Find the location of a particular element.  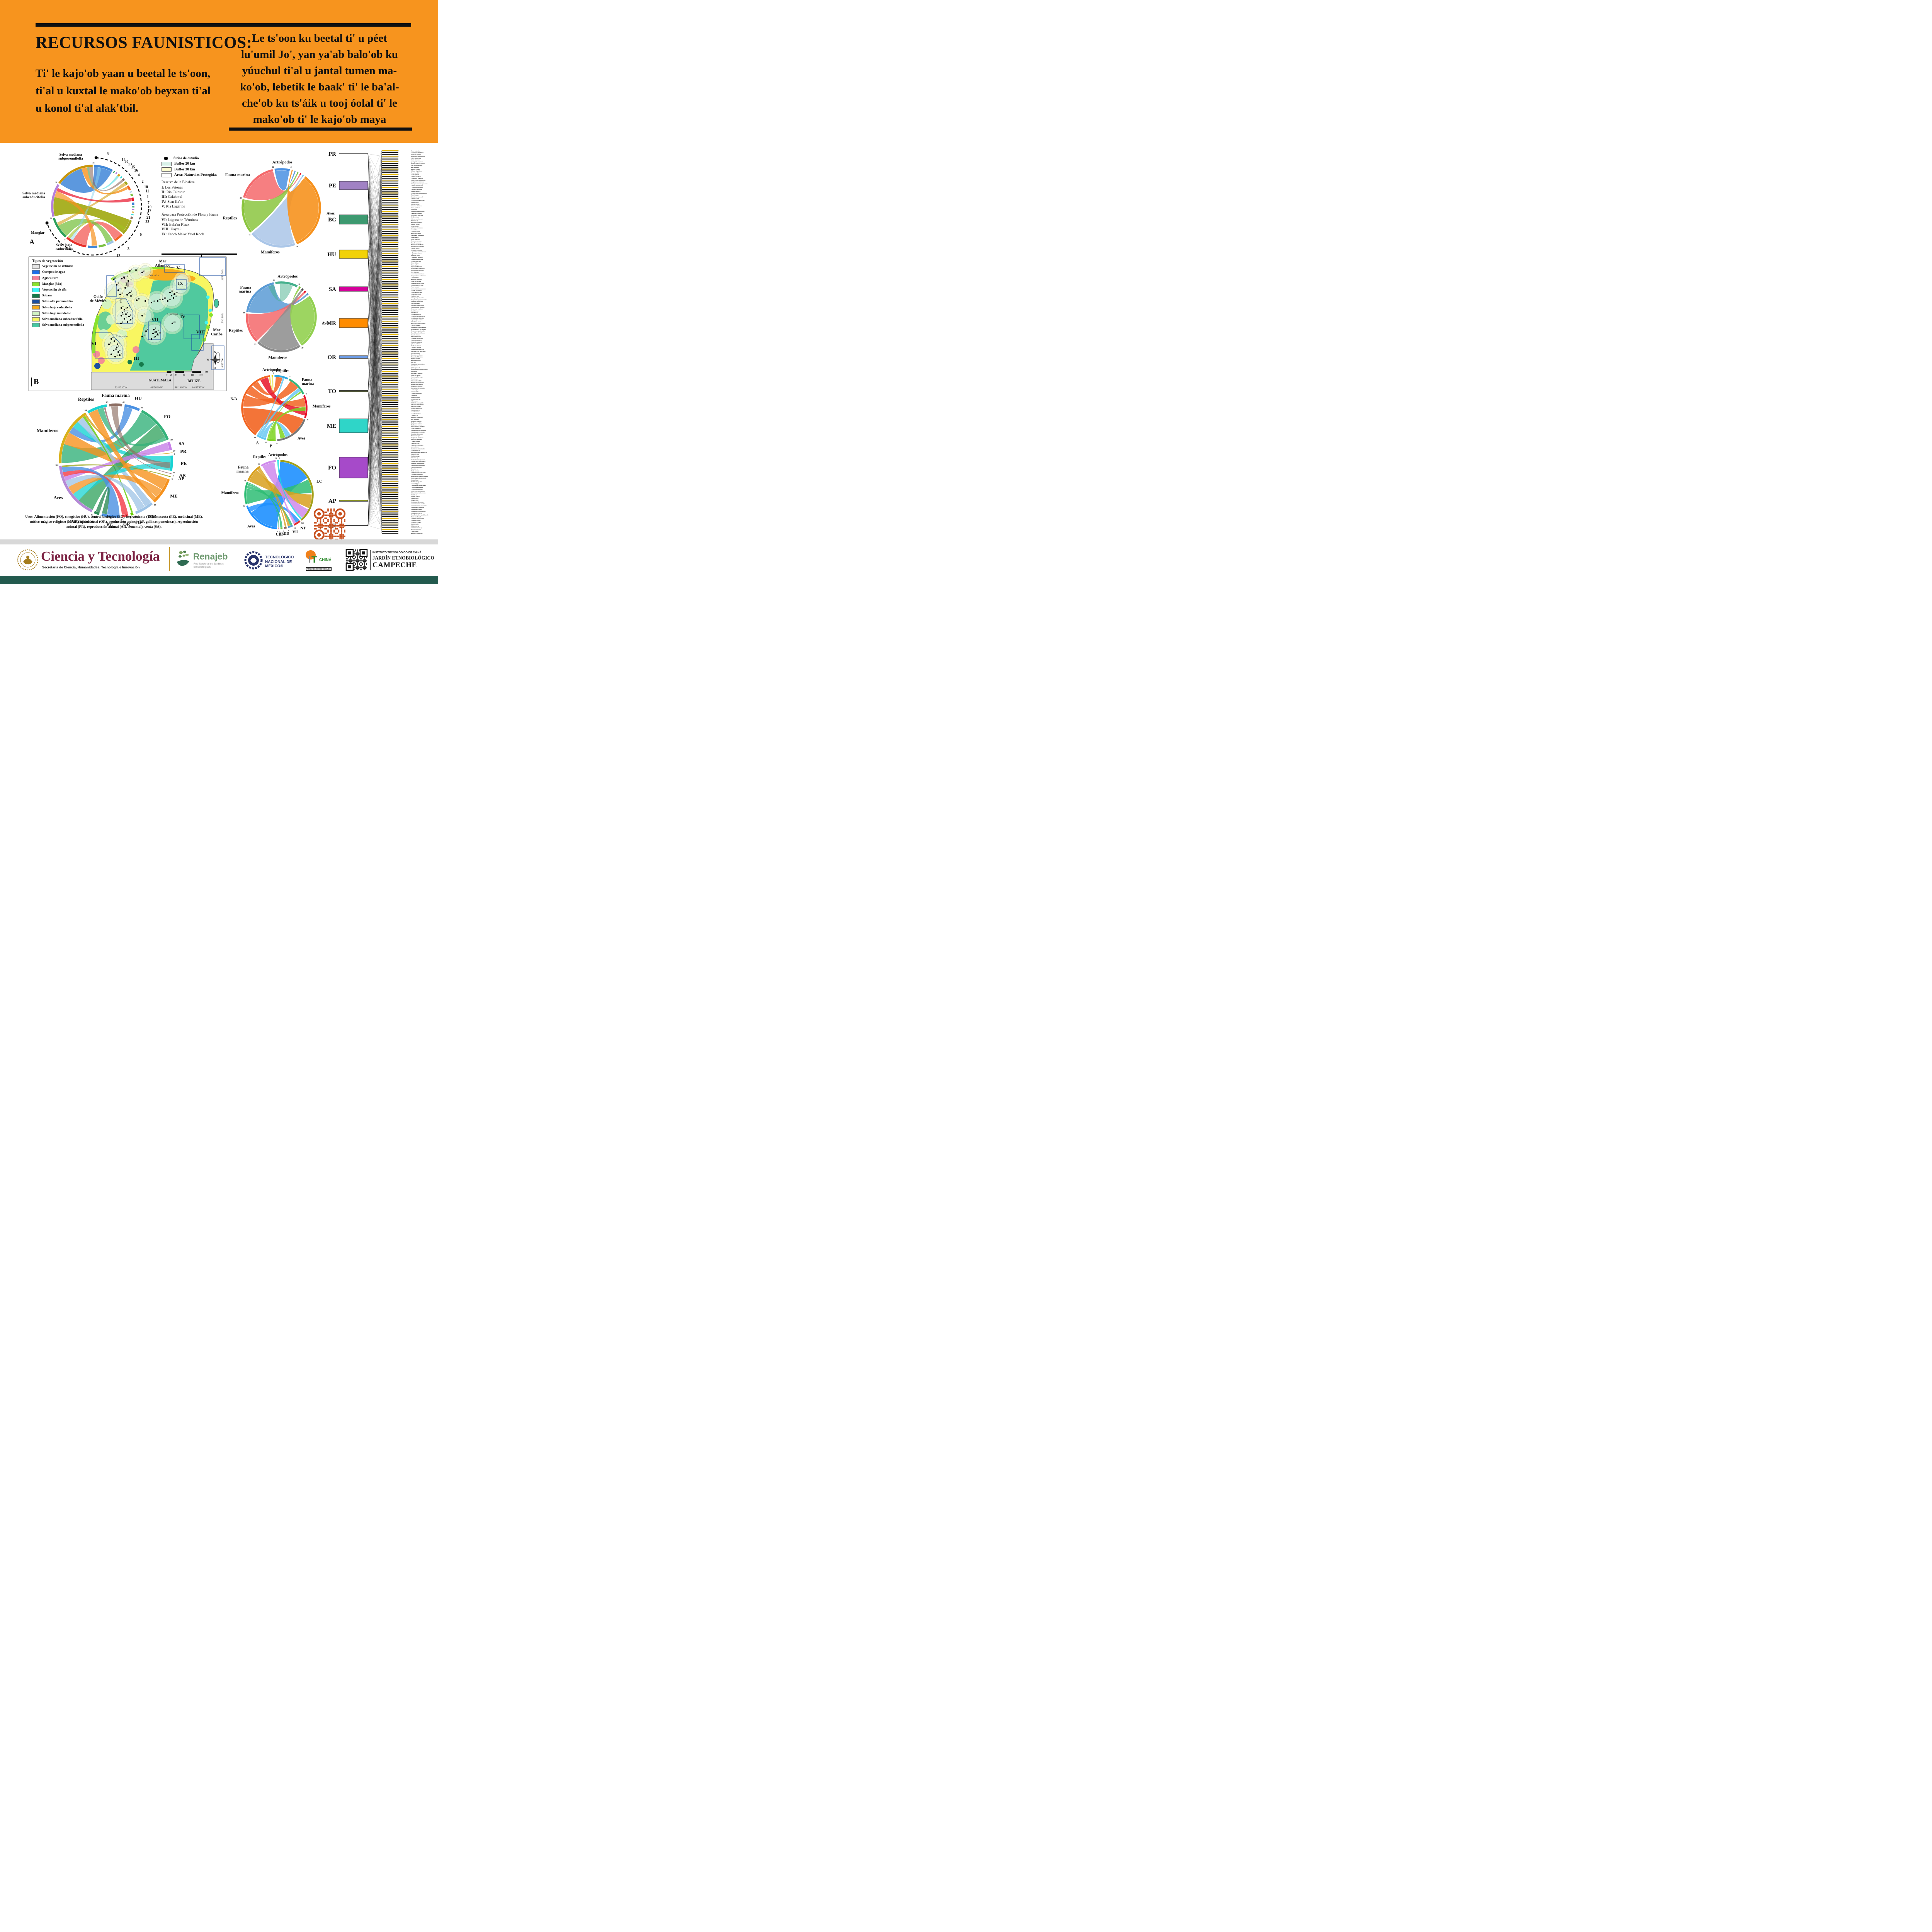

species-name: Psilorhinus morio is located at coordinates (416, 322).